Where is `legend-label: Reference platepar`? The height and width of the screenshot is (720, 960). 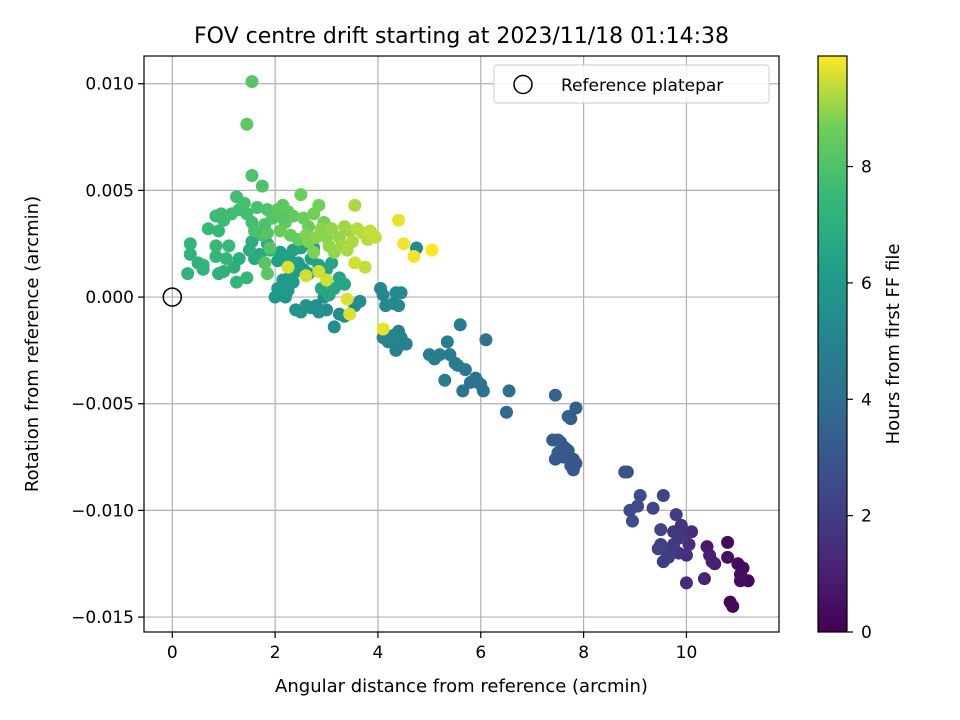 legend-label: Reference platepar is located at coordinates (642, 86).